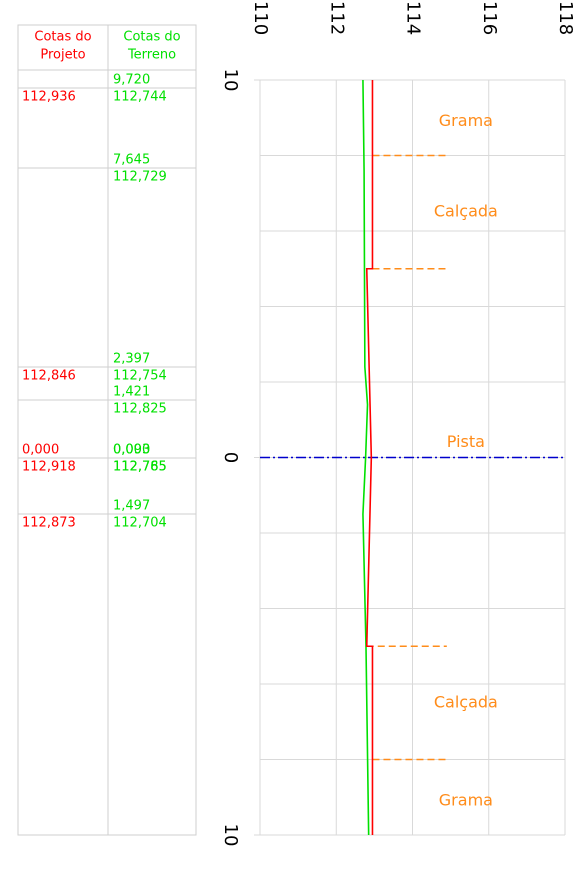 The height and width of the screenshot is (892, 585). What do you see at coordinates (489, 18) in the screenshot?
I see `x-tick-label: 116` at bounding box center [489, 18].